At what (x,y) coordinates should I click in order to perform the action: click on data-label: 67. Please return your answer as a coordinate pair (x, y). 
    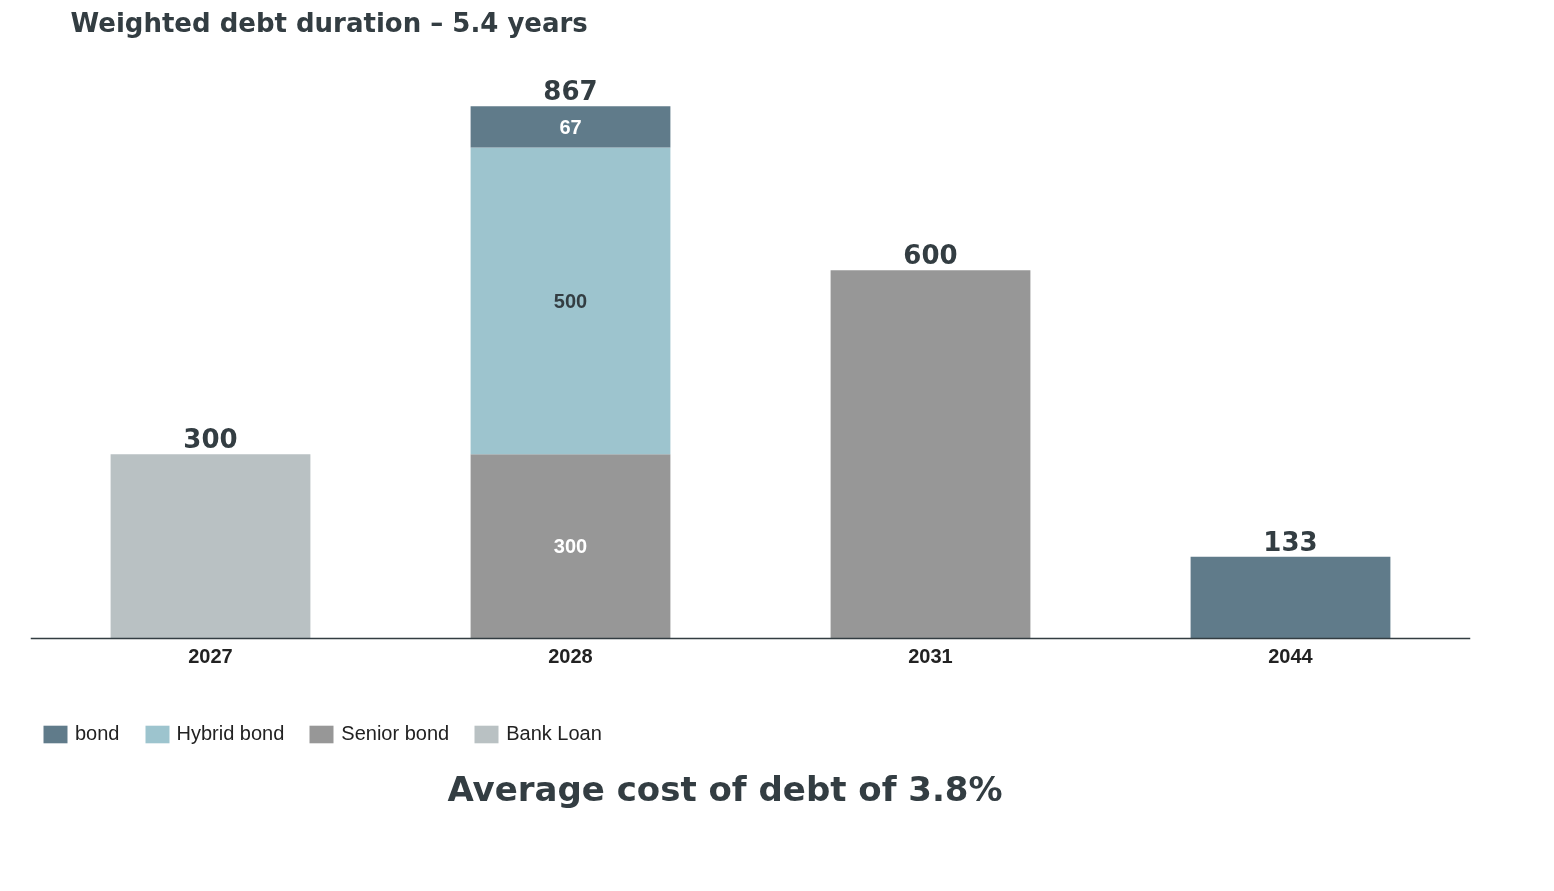
    Looking at the image, I should click on (570, 126).